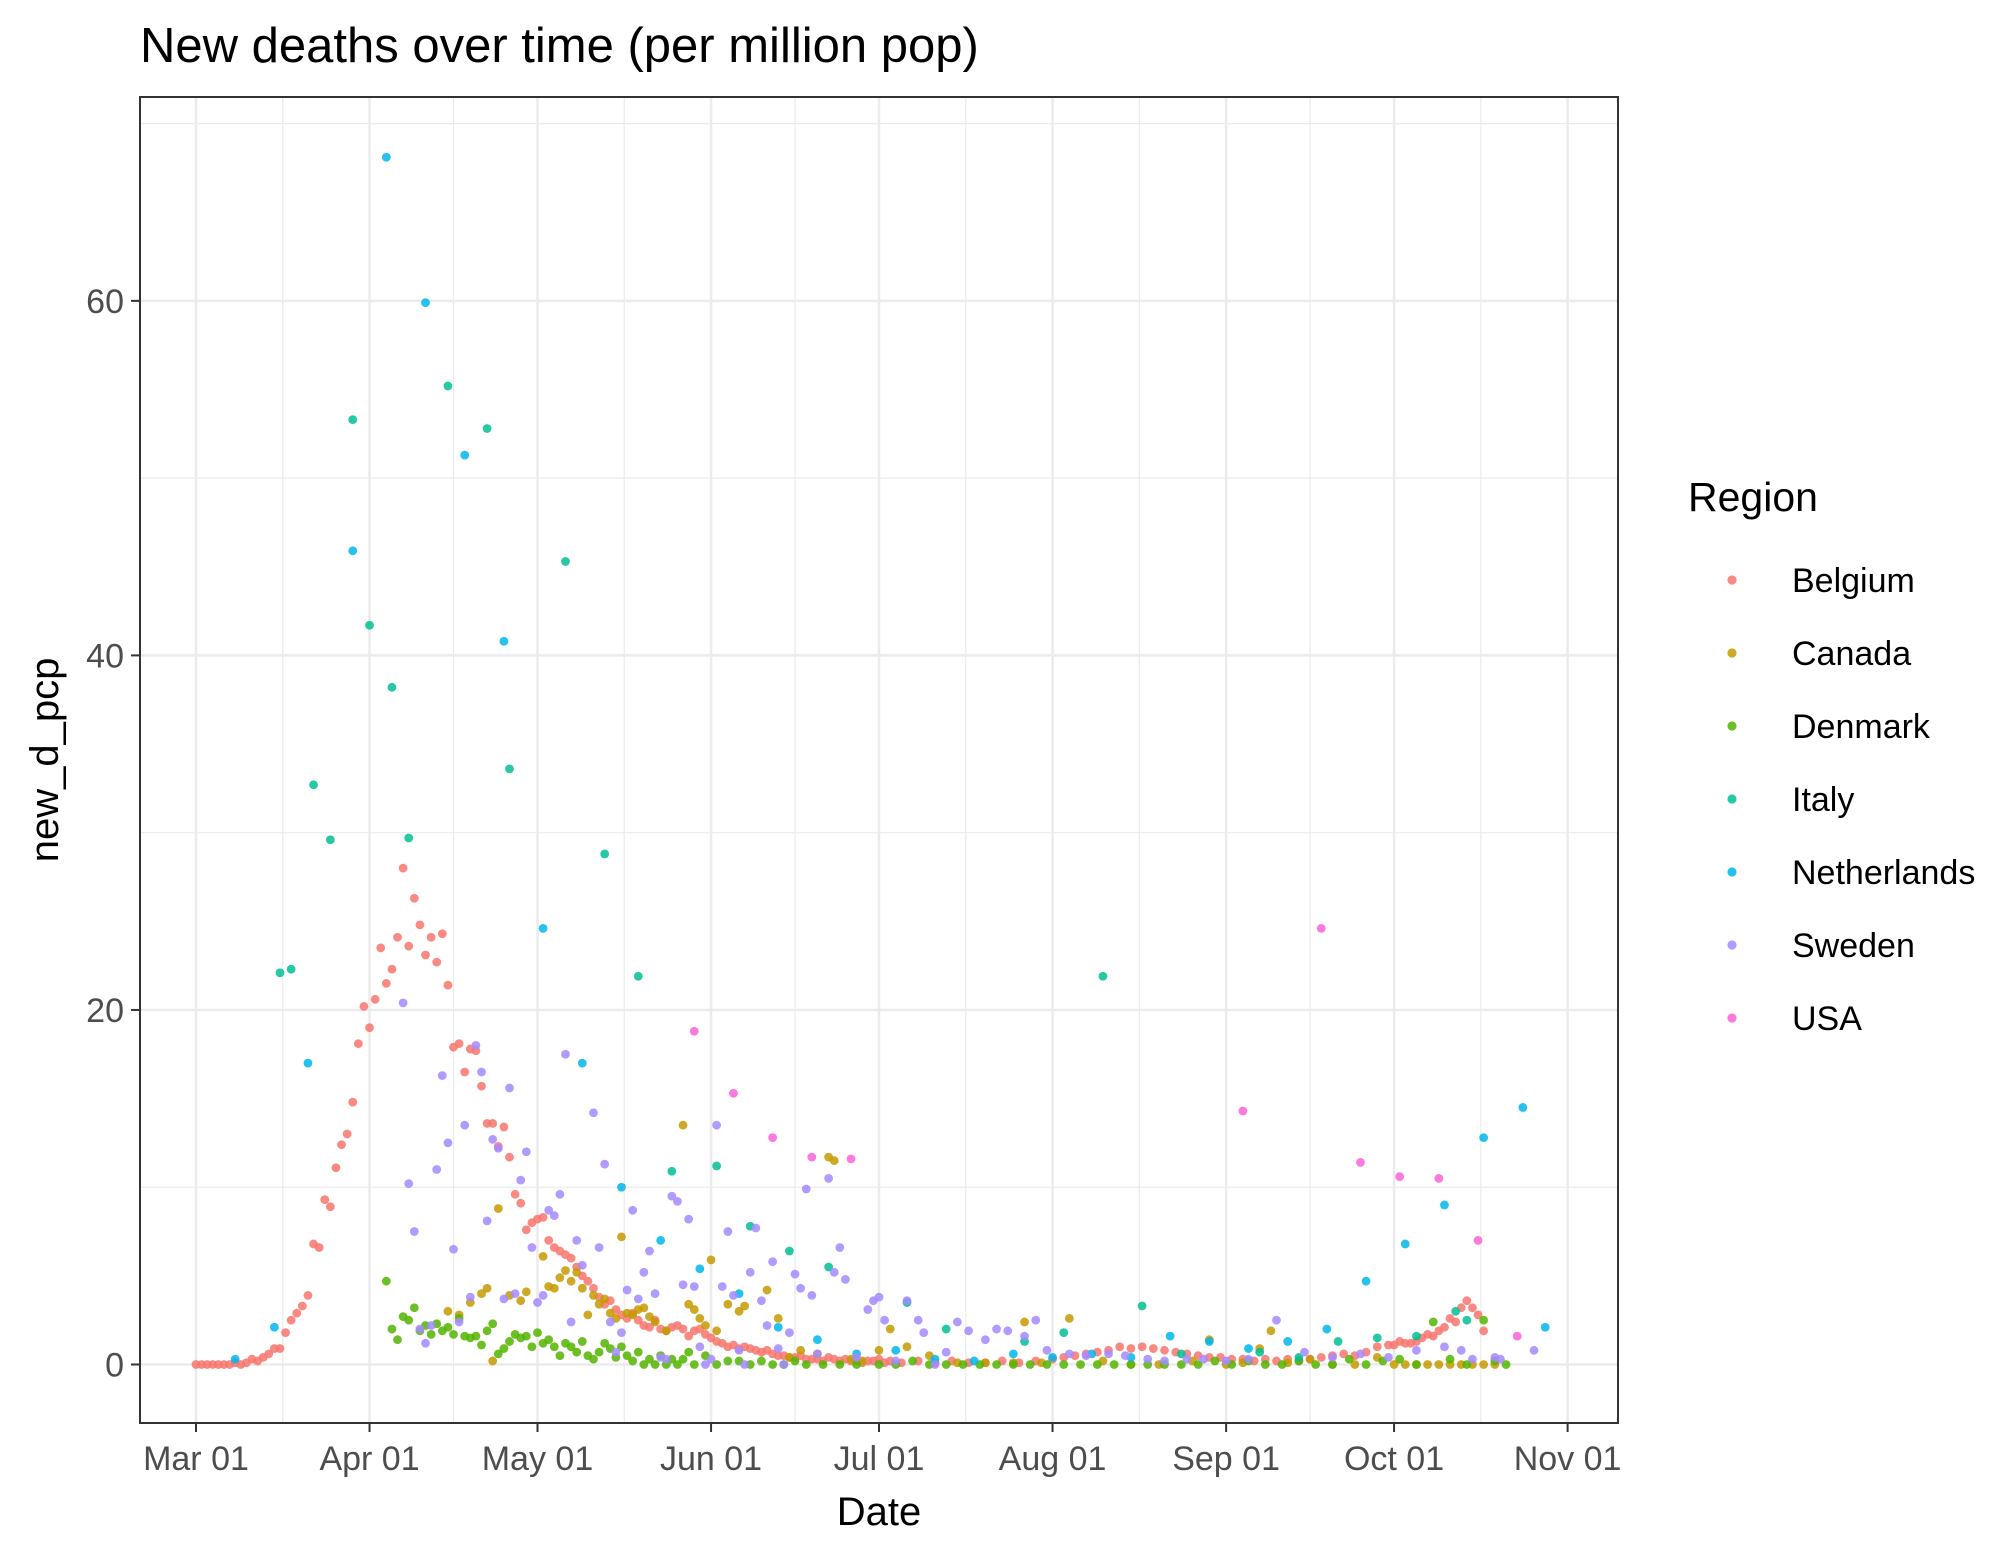 The image size is (2009, 1545). What do you see at coordinates (45, 760) in the screenshot?
I see `y-axis-title: new_d_pcp` at bounding box center [45, 760].